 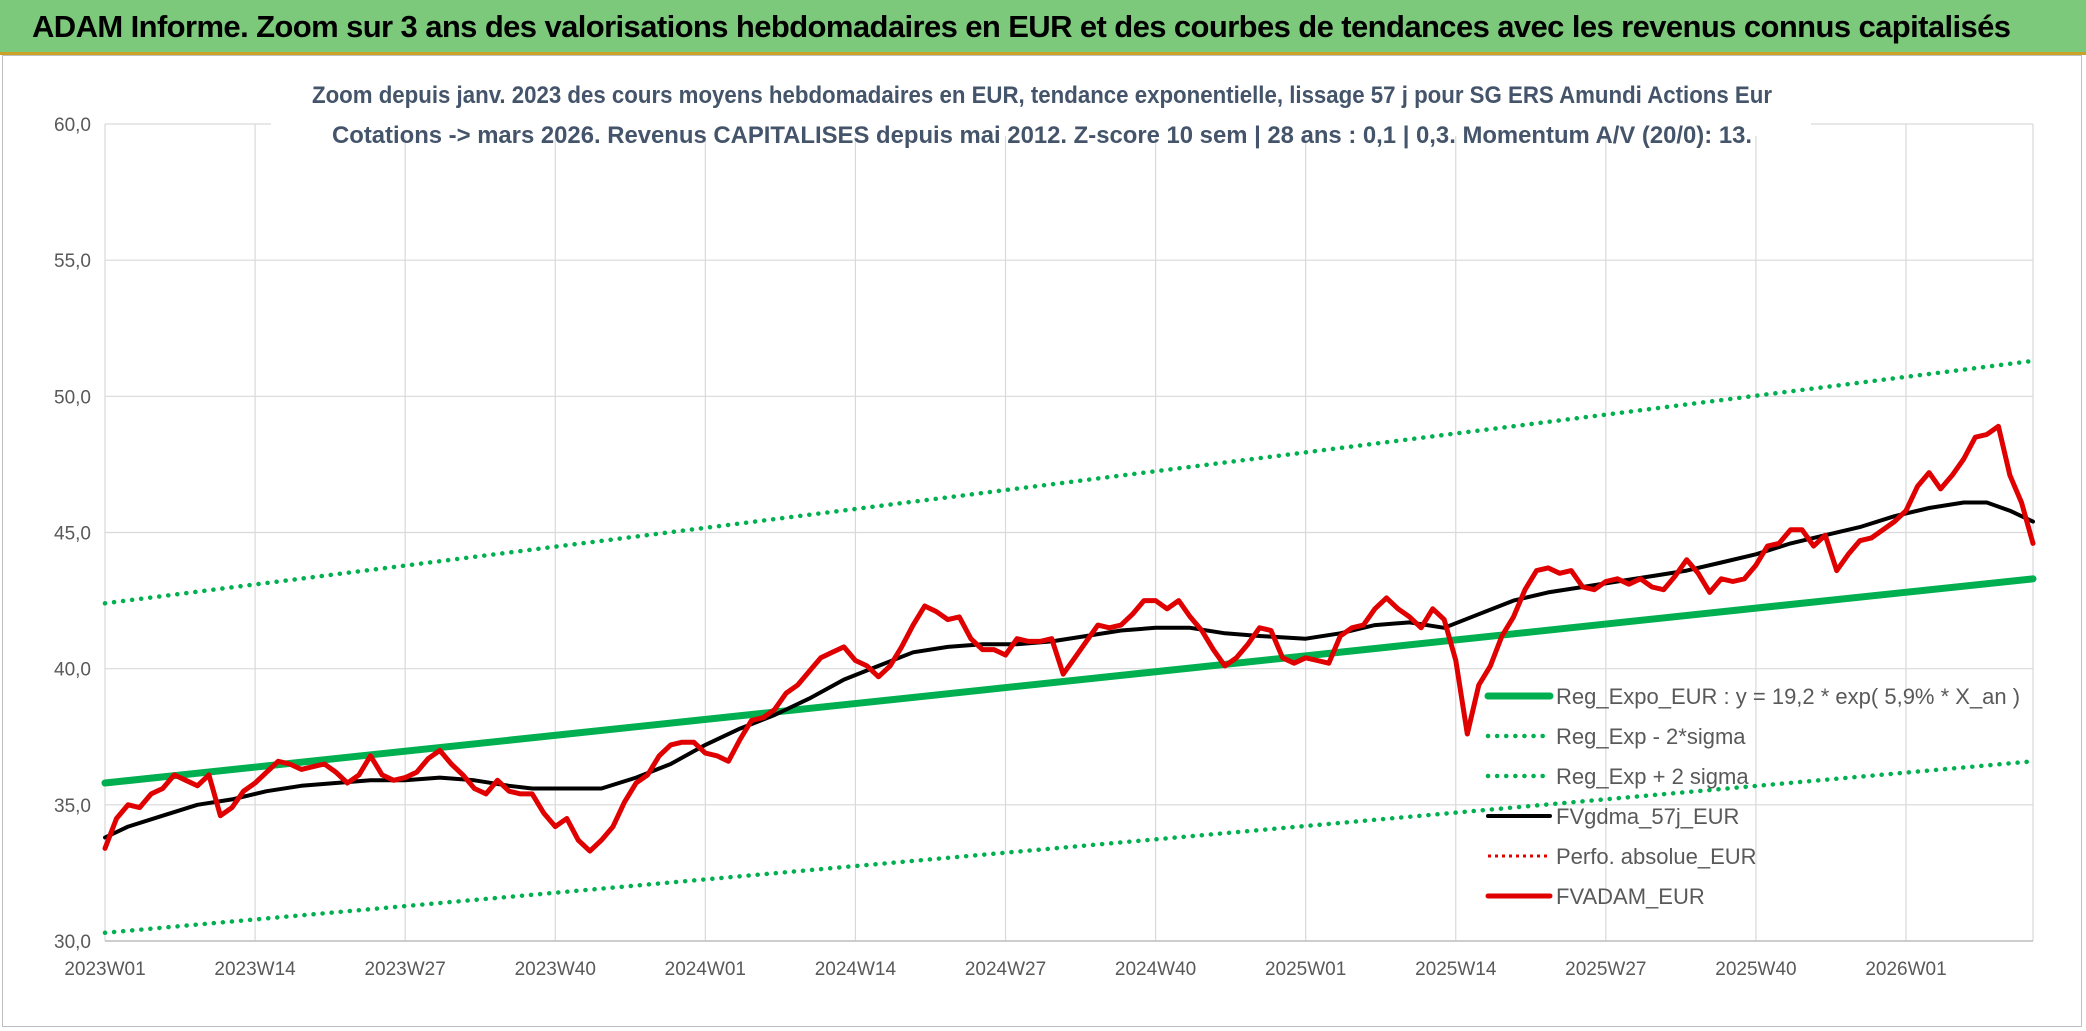 I want to click on y-tick-label: 50,0, so click(x=72, y=397).